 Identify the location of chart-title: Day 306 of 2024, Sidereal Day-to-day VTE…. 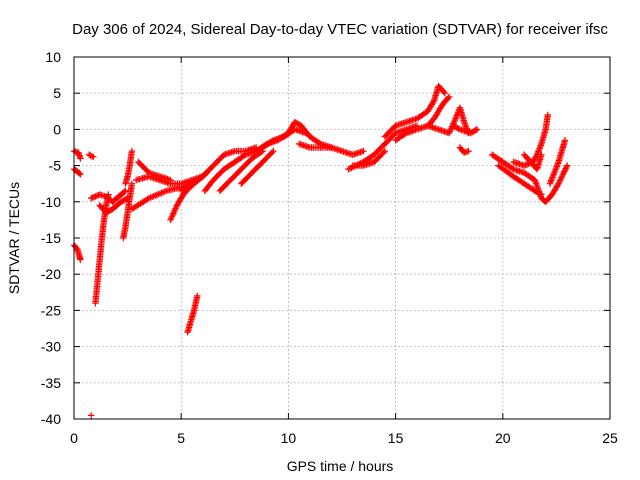
(340, 29).